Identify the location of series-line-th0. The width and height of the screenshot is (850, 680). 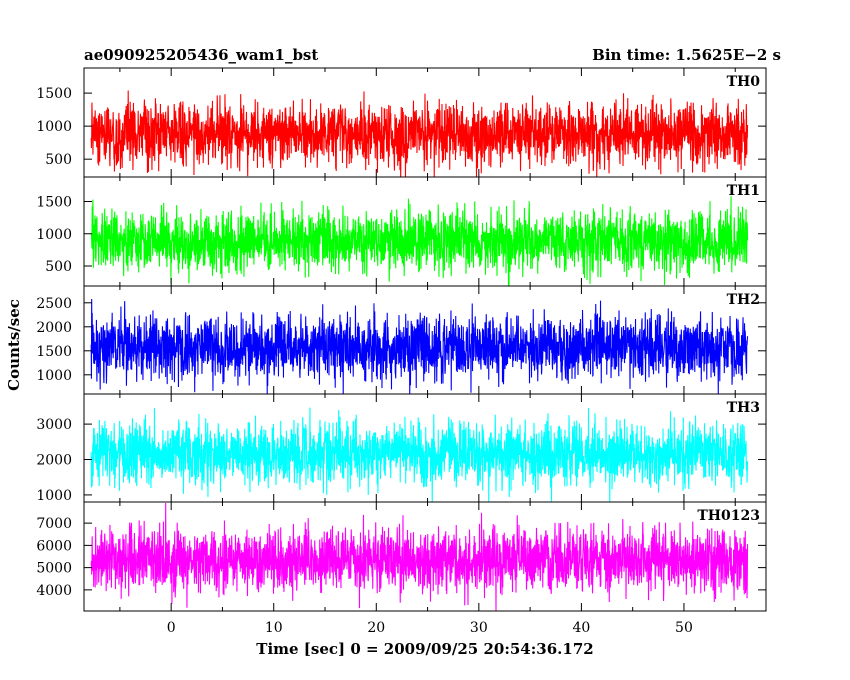
(419, 133).